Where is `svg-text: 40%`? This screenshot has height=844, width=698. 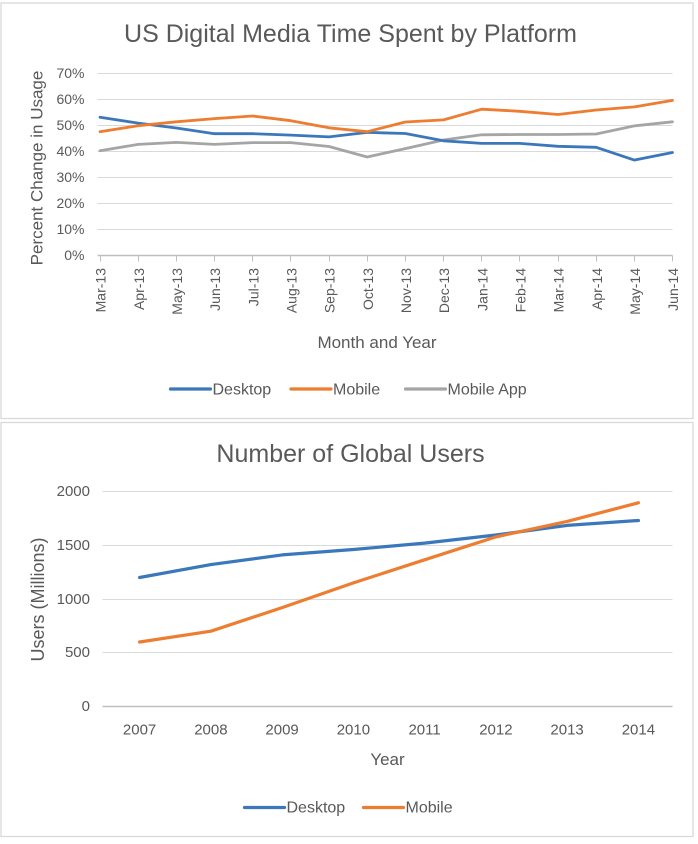
svg-text: 40% is located at coordinates (70, 151).